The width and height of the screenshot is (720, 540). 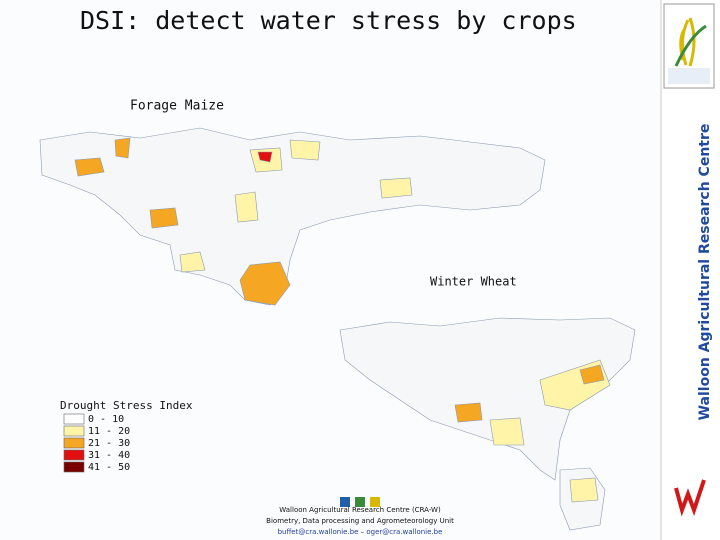 I want to click on map-outline, so click(x=487, y=399).